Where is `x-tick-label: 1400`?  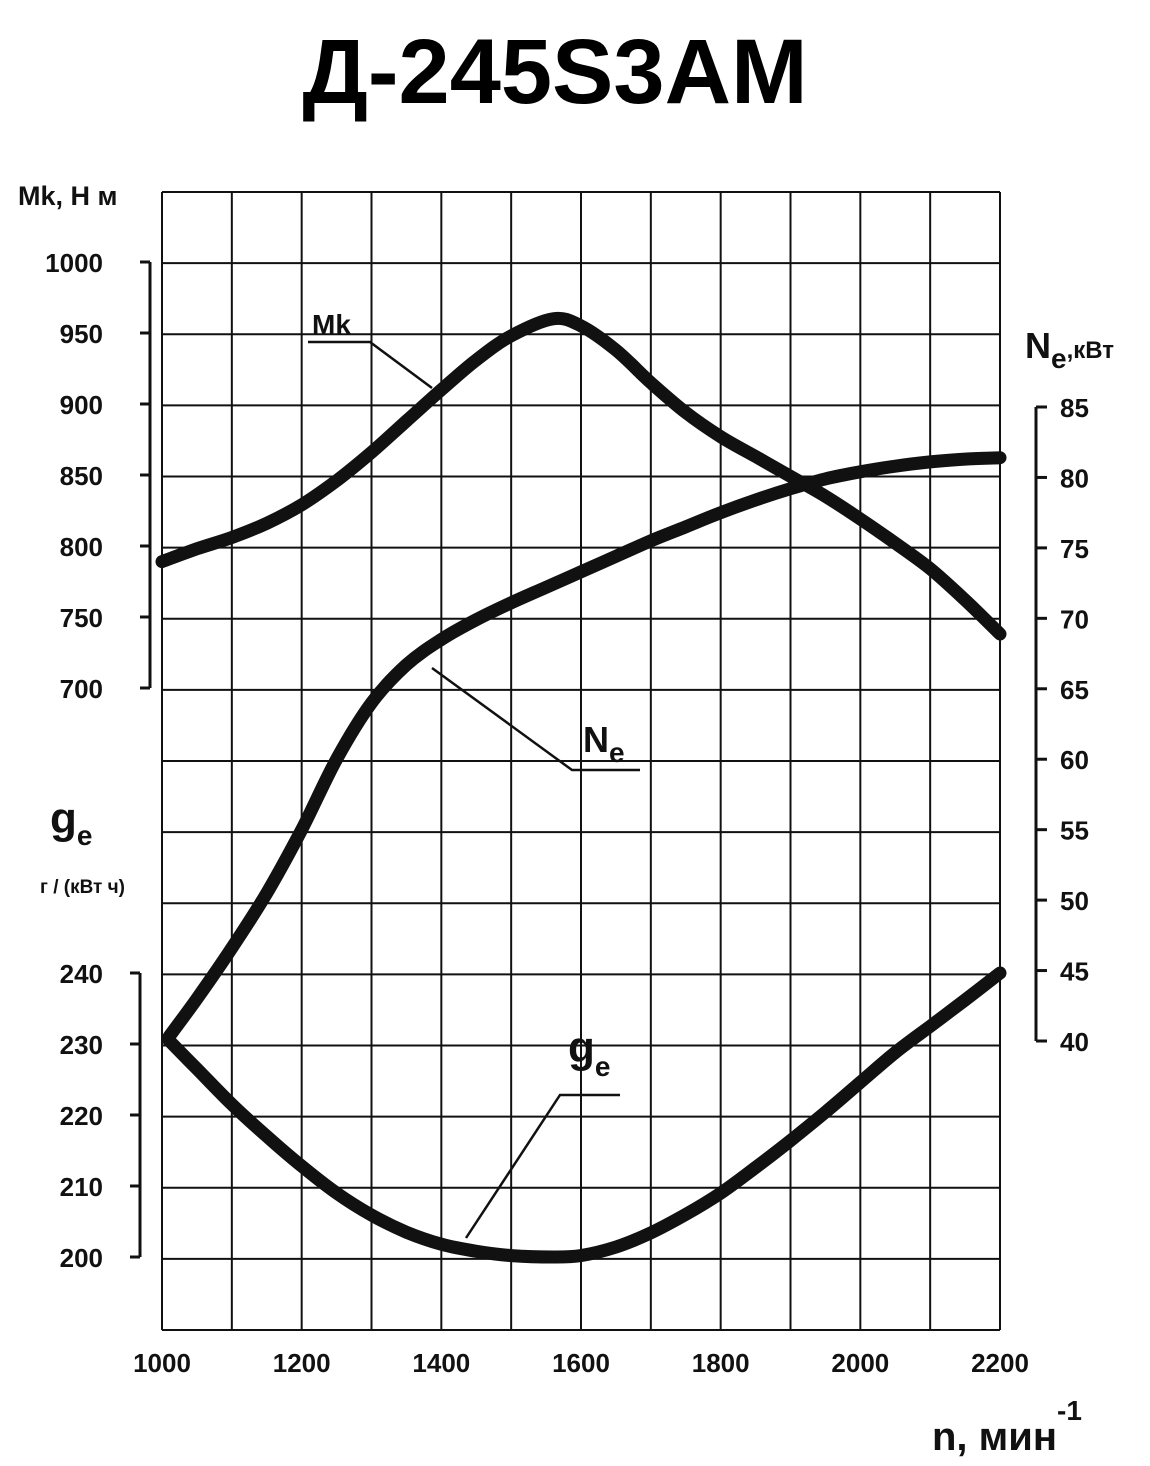 x-tick-label: 1400 is located at coordinates (441, 1363).